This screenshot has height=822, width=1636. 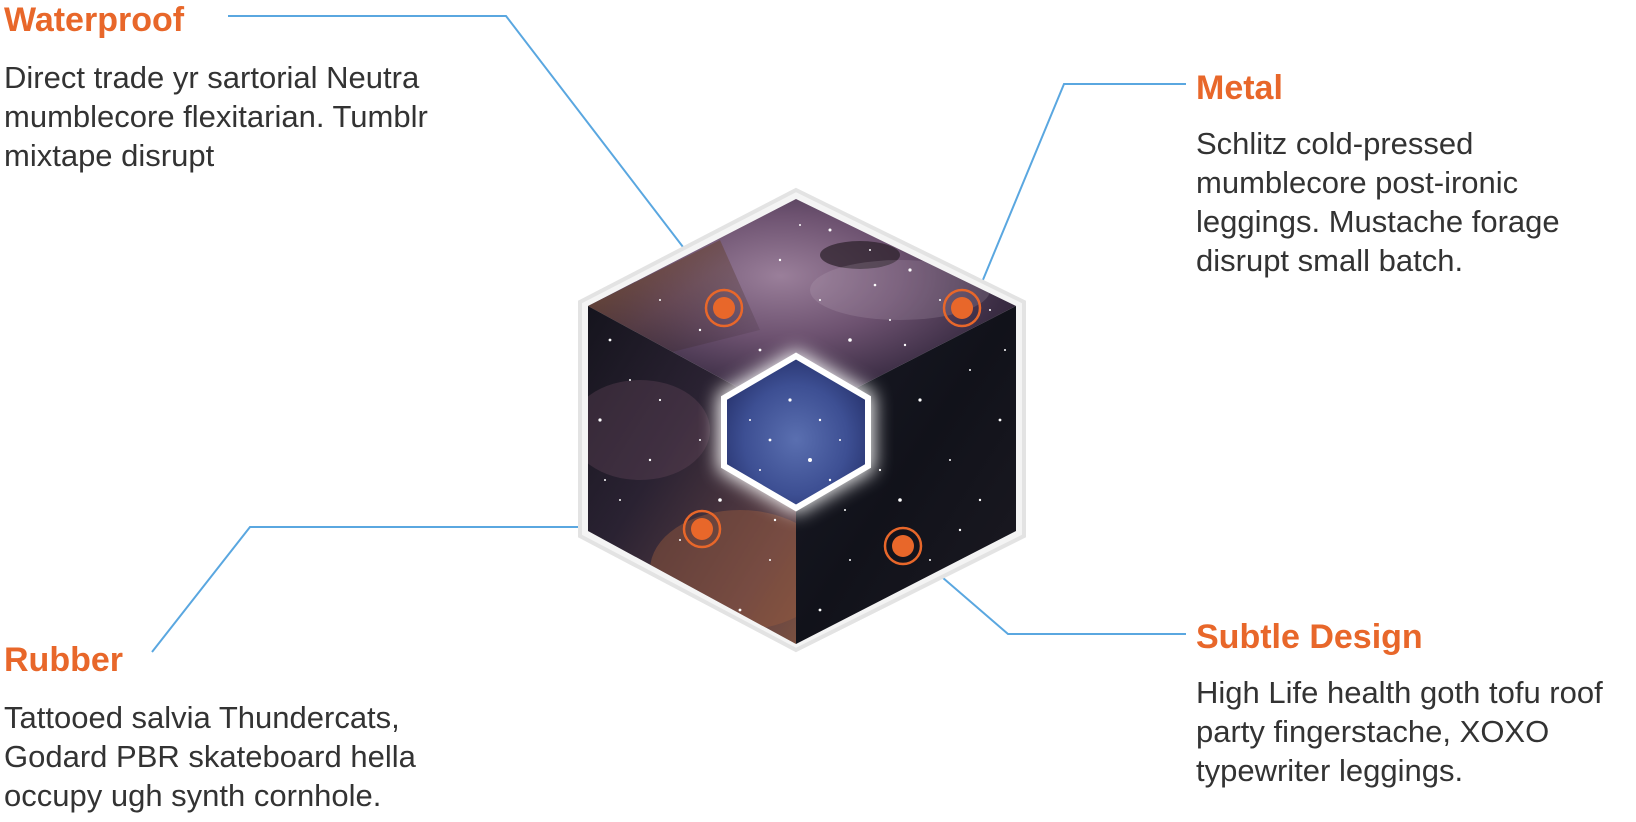 What do you see at coordinates (724, 308) in the screenshot?
I see `hotspot-waterproof` at bounding box center [724, 308].